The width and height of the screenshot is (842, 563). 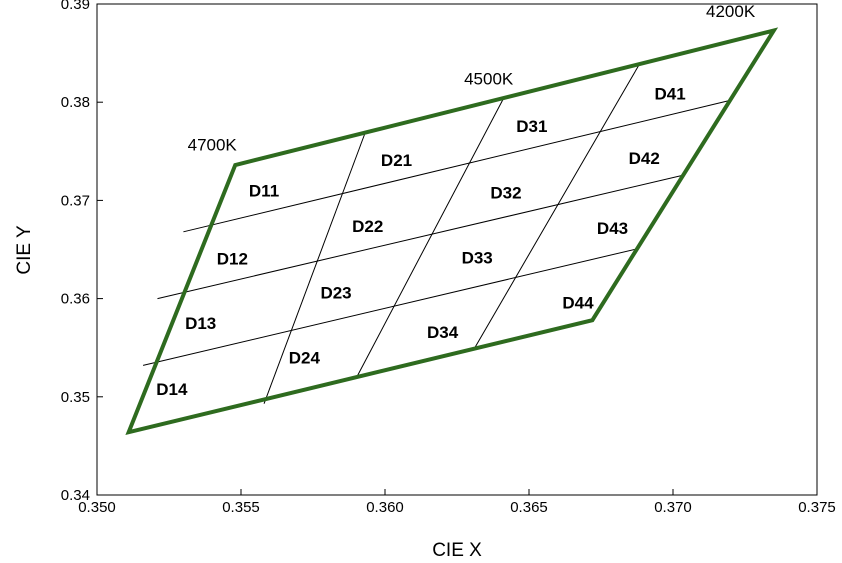 I want to click on bin-label: D32, so click(x=505, y=193).